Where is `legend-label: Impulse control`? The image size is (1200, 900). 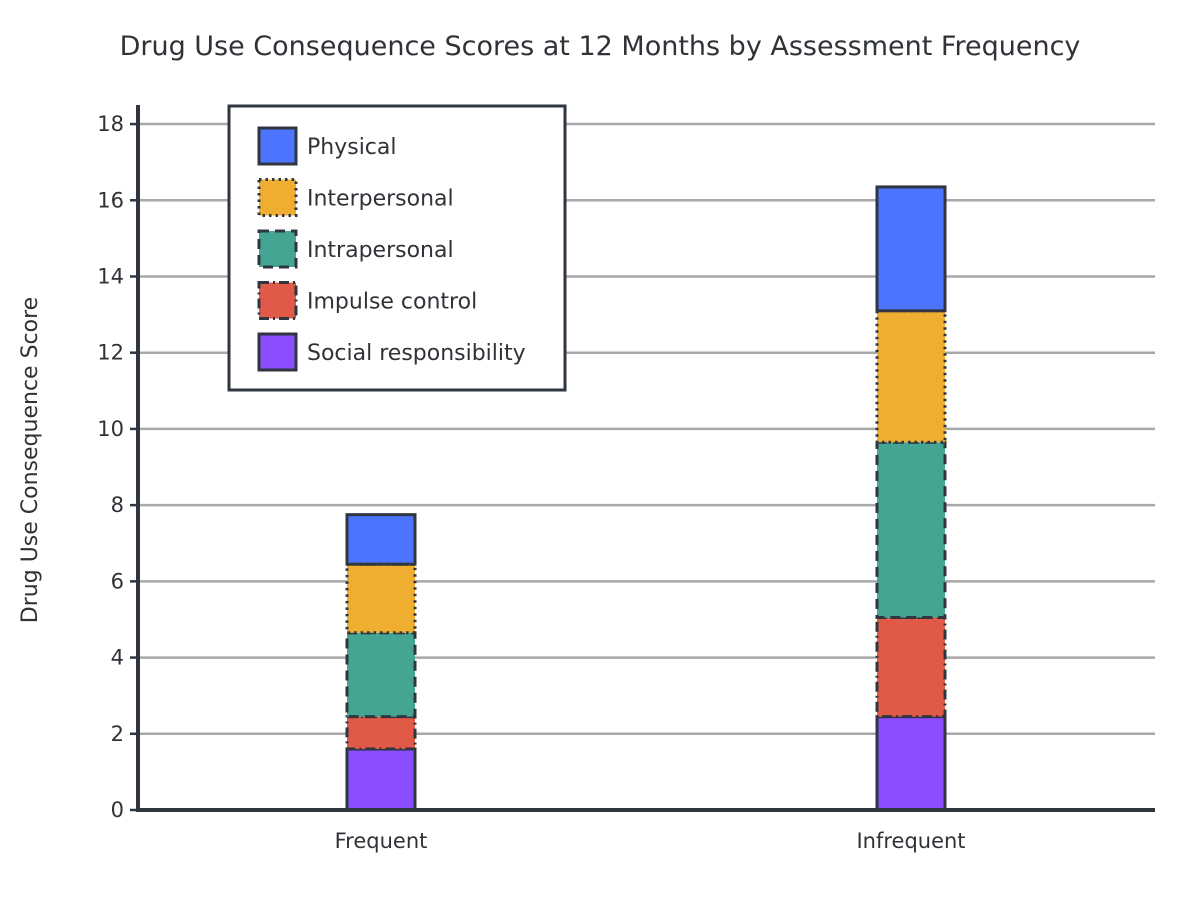 legend-label: Impulse control is located at coordinates (392, 302).